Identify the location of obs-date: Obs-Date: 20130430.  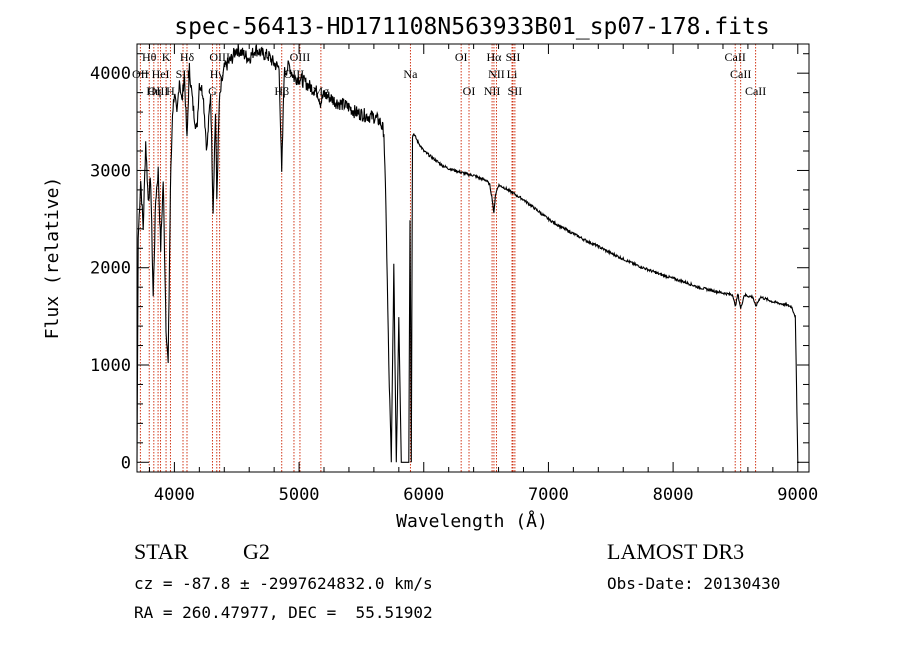
(694, 583).